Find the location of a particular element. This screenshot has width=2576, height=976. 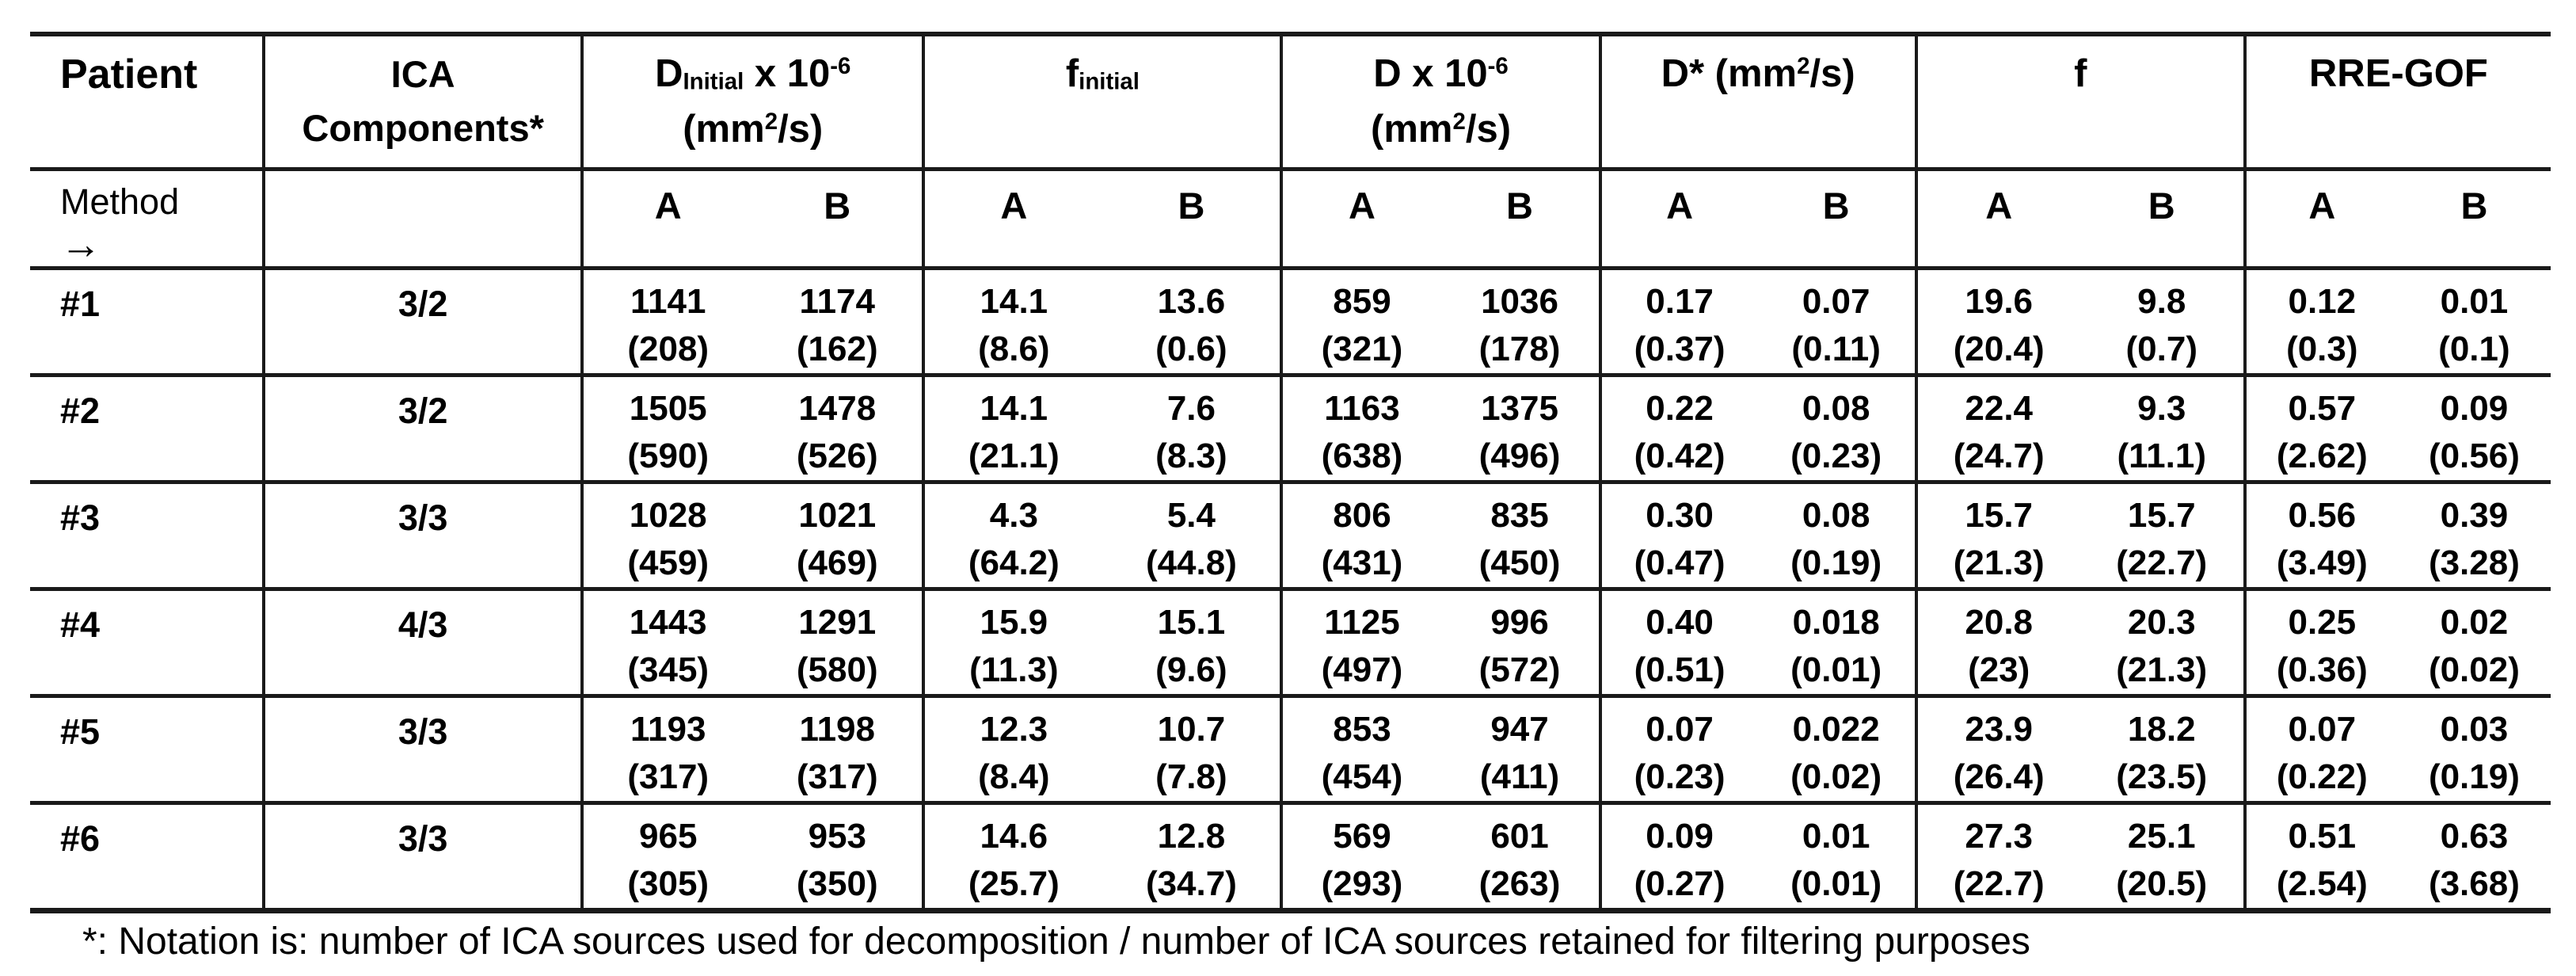

cell-mean-value: 9.8 is located at coordinates (2161, 301).